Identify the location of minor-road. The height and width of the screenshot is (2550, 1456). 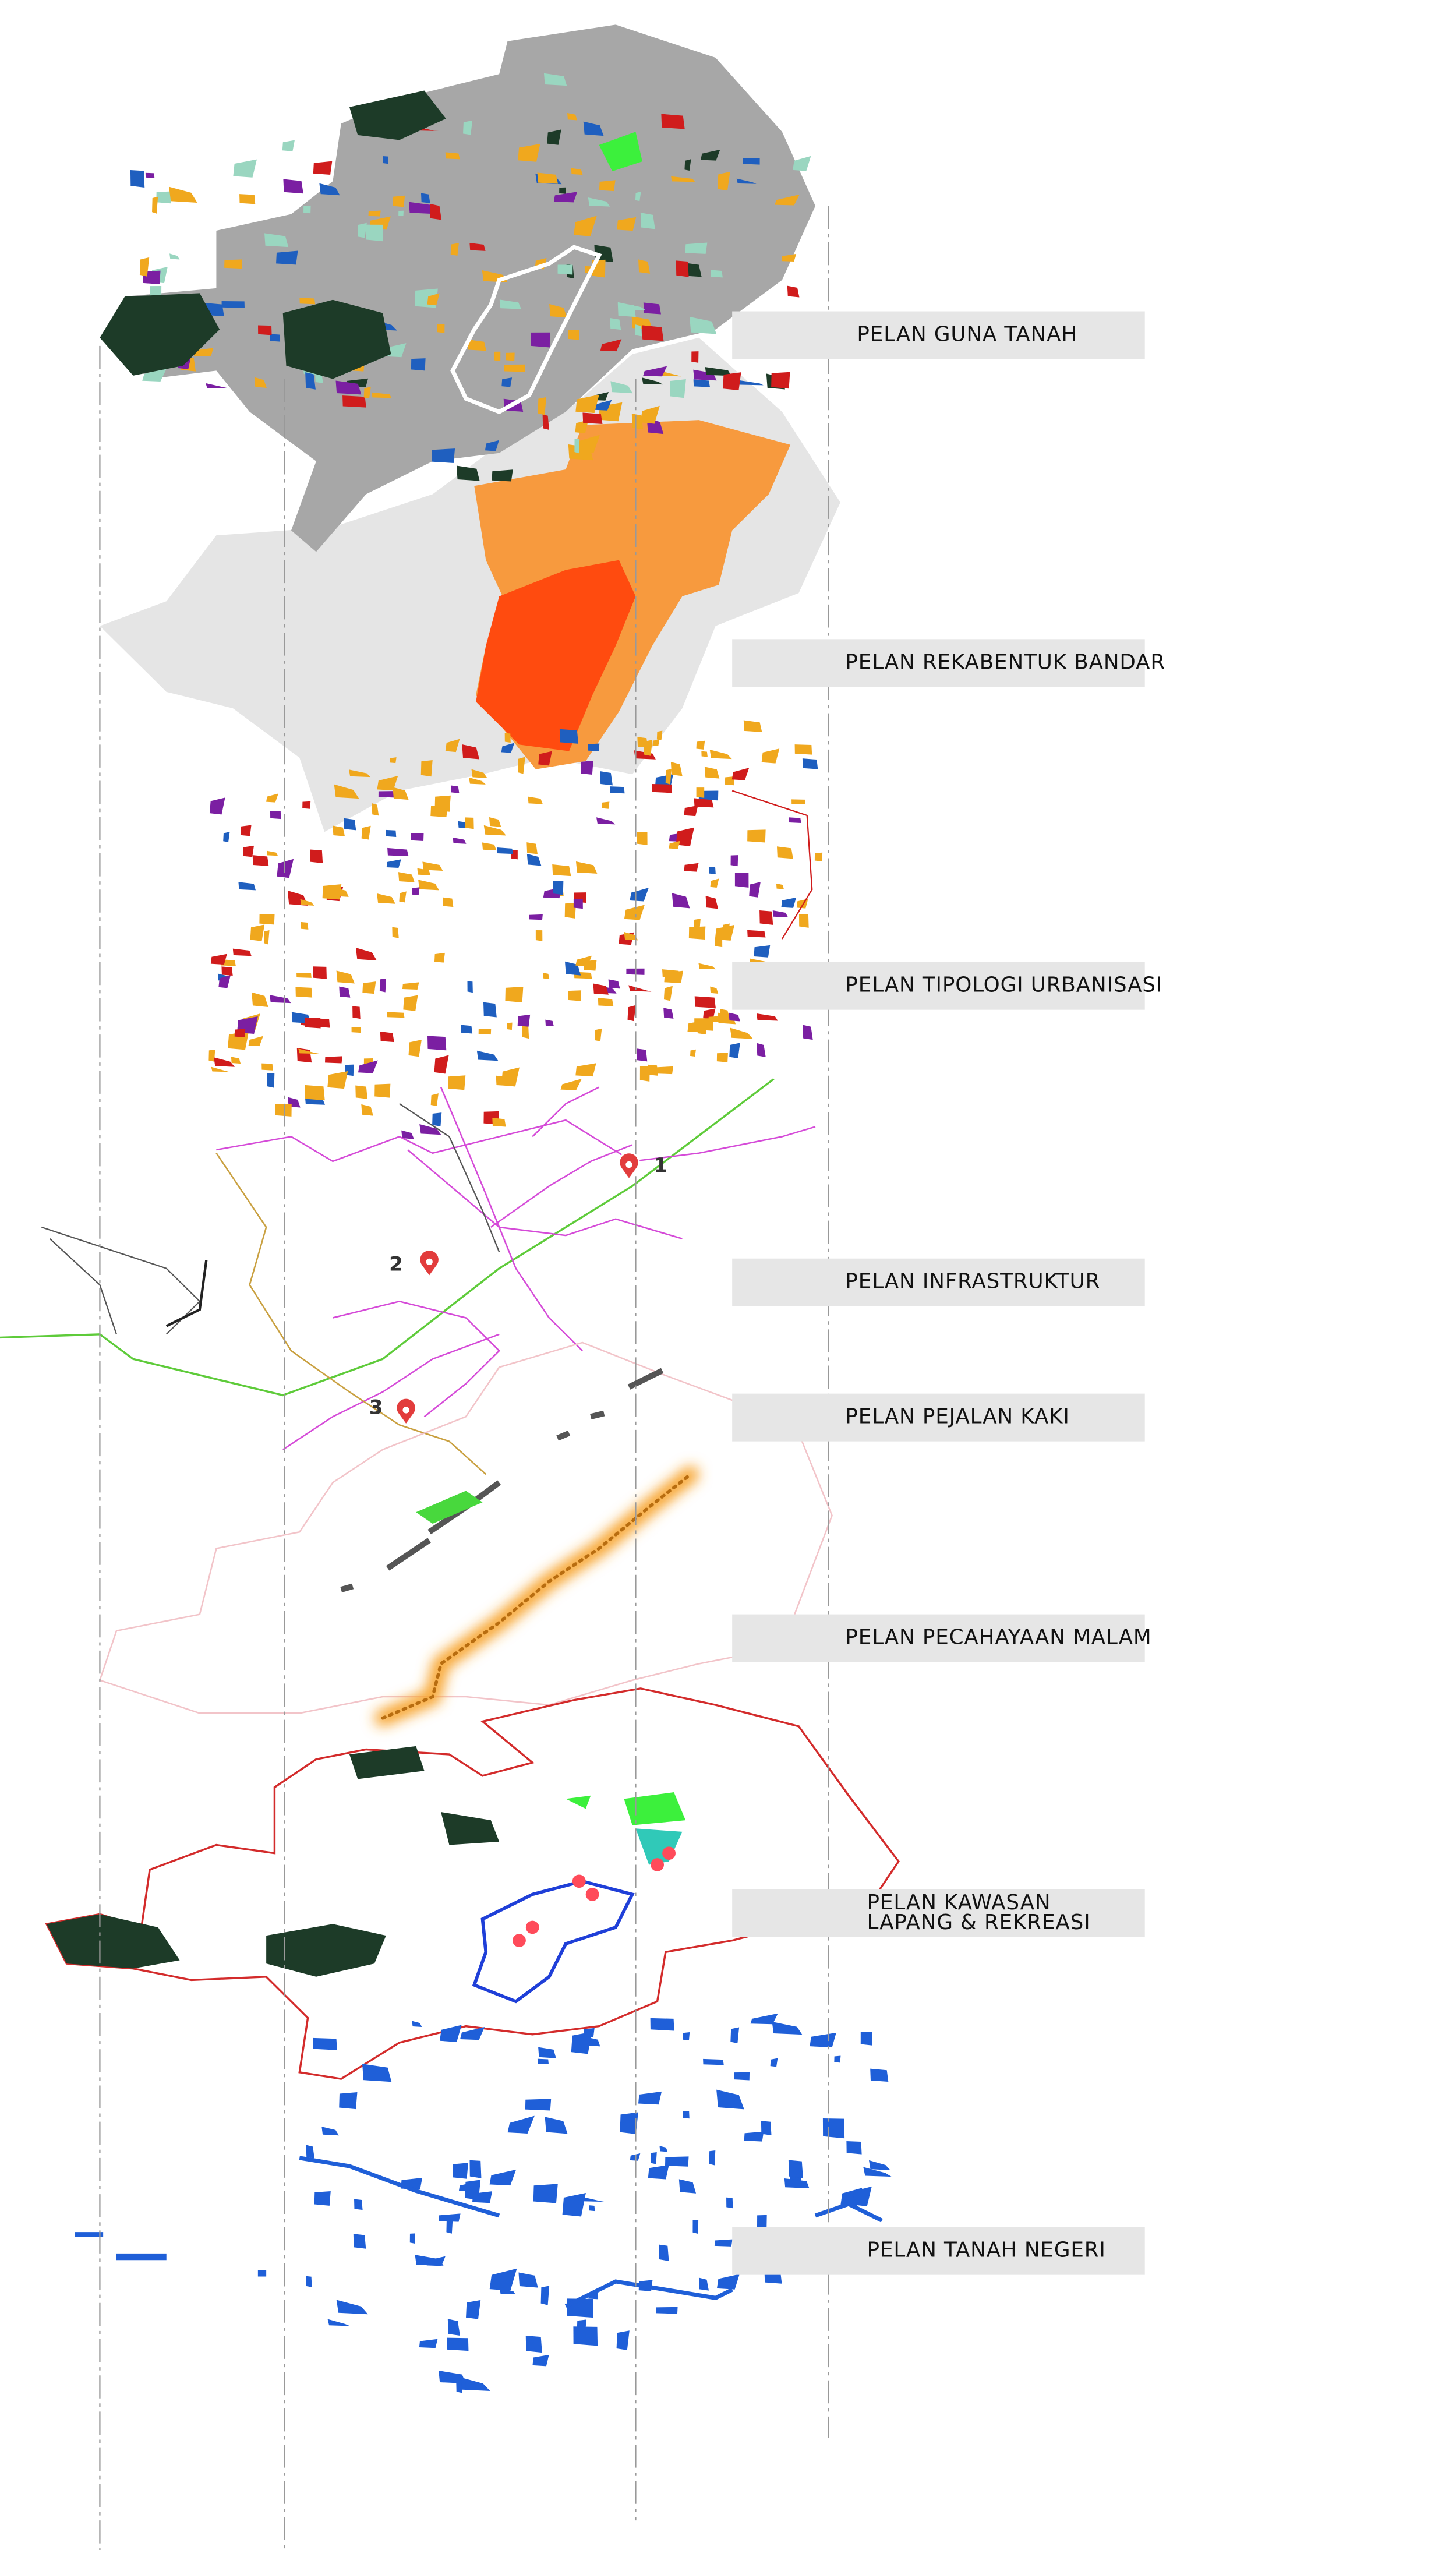
(121, 1280).